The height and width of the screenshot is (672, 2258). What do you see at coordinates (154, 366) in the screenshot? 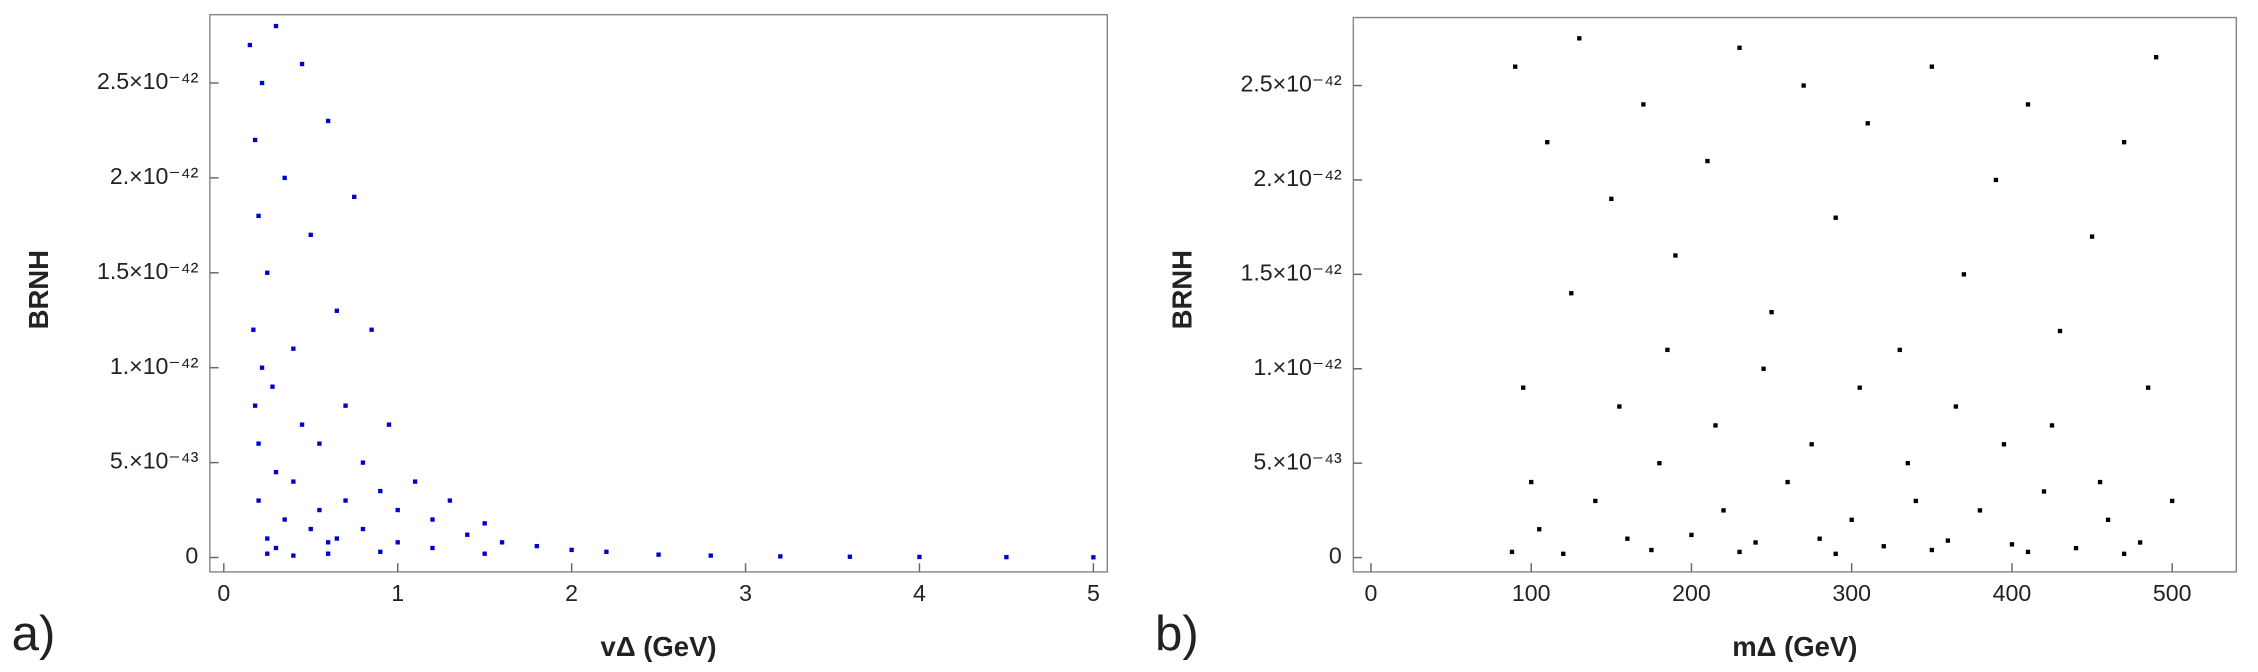
I see `y-tick-label: 1.×10⁻⁴²` at bounding box center [154, 366].